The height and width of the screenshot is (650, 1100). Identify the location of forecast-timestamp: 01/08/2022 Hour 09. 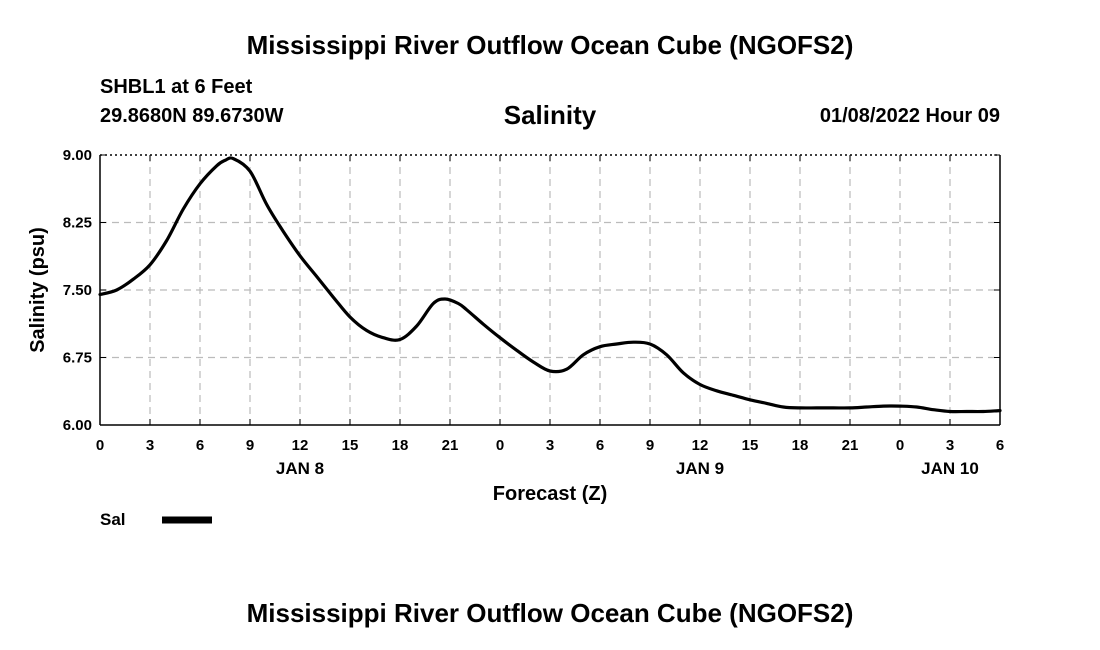
(909, 116).